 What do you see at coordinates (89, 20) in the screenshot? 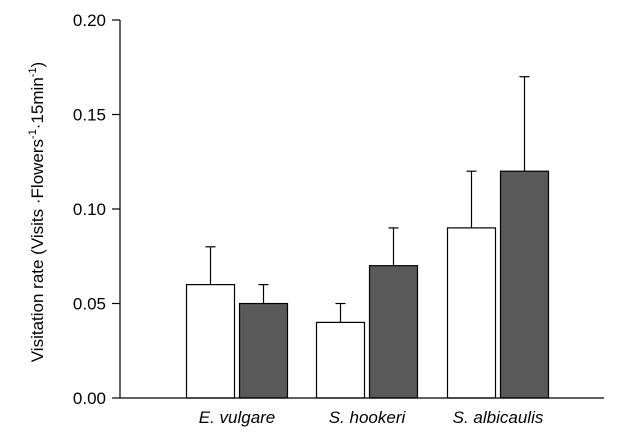
I see `y-tick-label: 0.20` at bounding box center [89, 20].